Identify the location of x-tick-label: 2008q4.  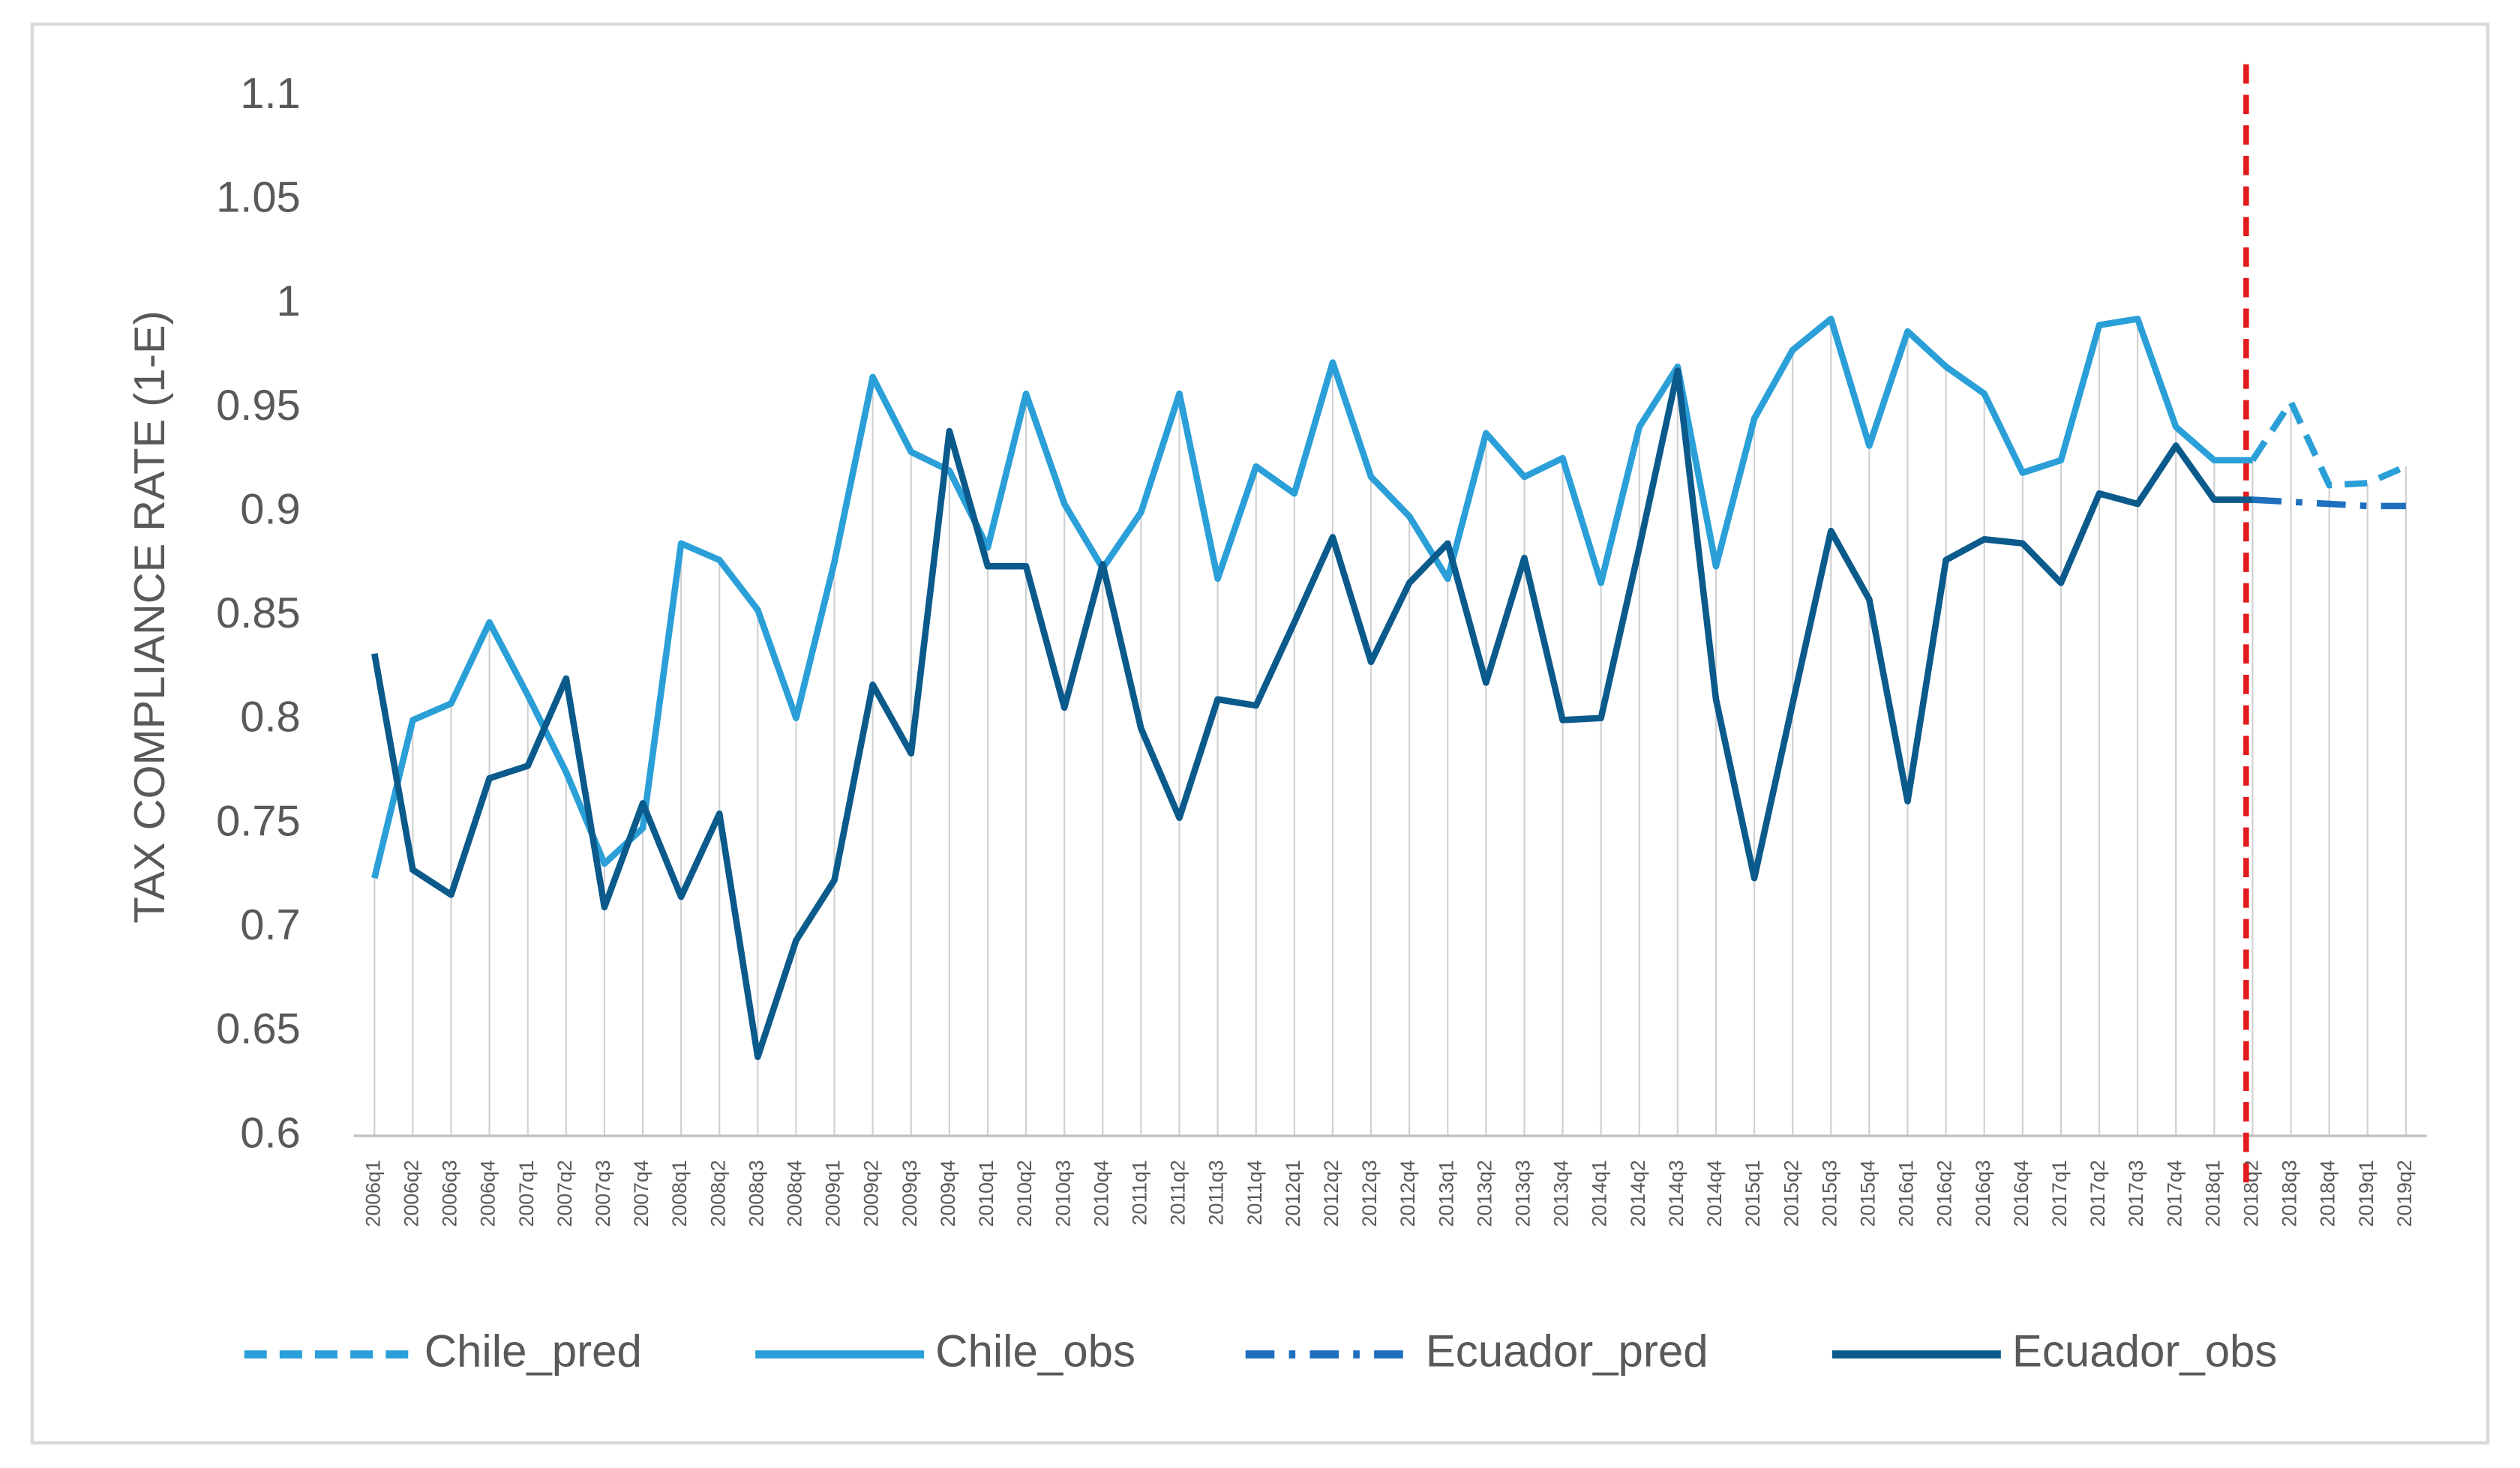
(795, 1193).